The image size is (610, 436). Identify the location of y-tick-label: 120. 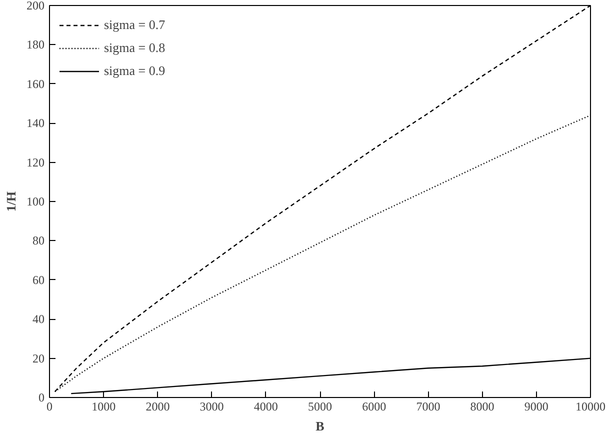
(35, 162).